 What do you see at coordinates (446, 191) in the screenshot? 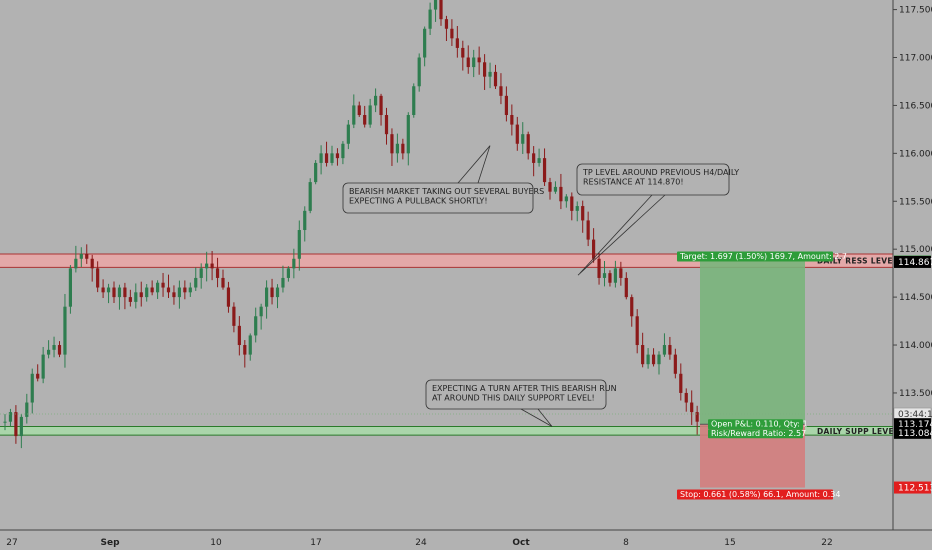
I see `callout-text: BEARISH MARKET TAKING OUT SEVERAL BUYERS` at bounding box center [446, 191].